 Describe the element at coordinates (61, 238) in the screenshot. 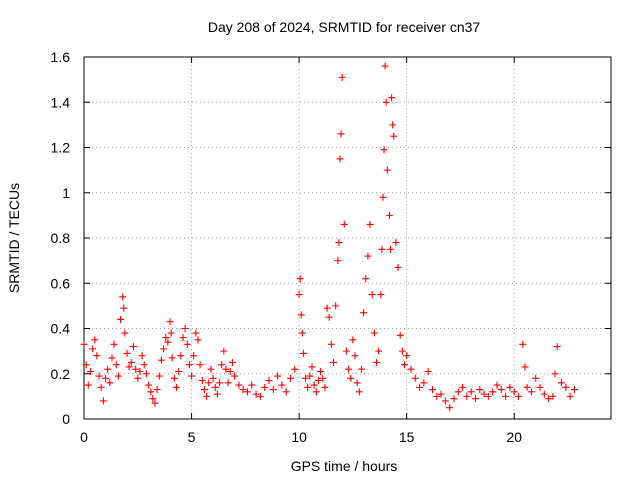

I see `y-tick-label: 0.8` at that location.